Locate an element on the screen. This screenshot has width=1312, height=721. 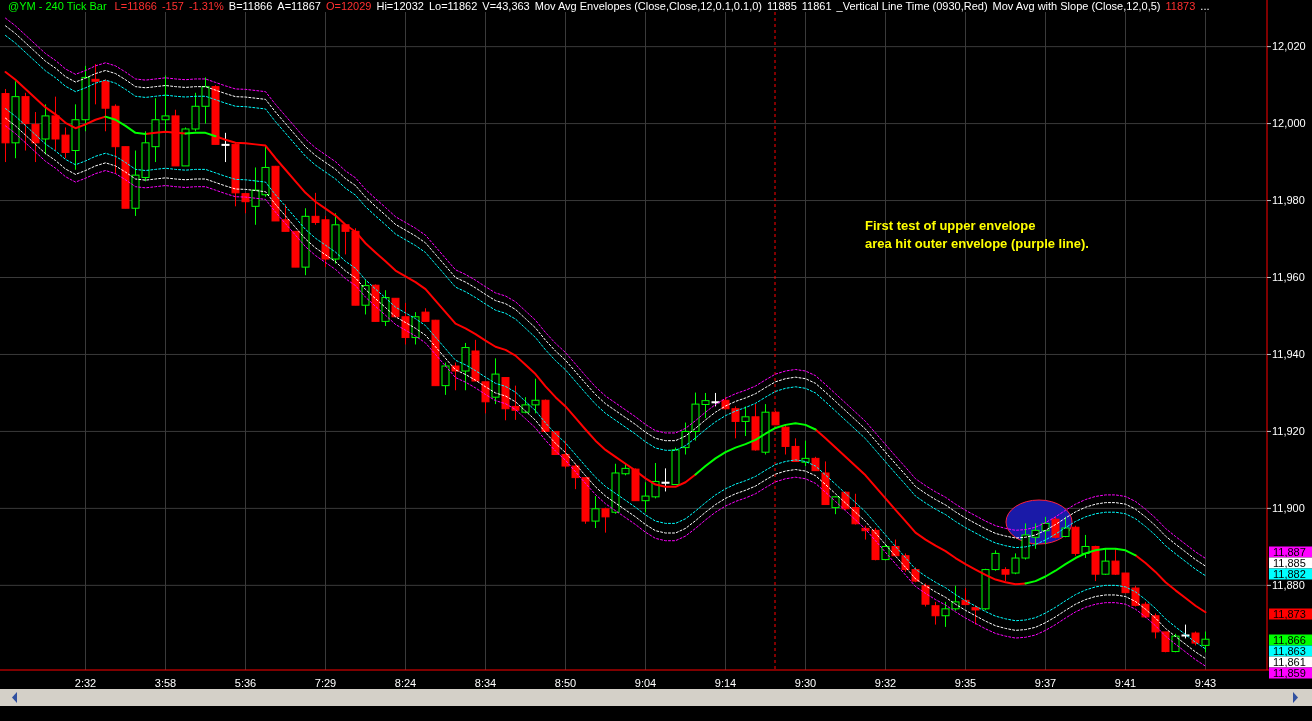
text: 11,885 is located at coordinates (1289, 562).